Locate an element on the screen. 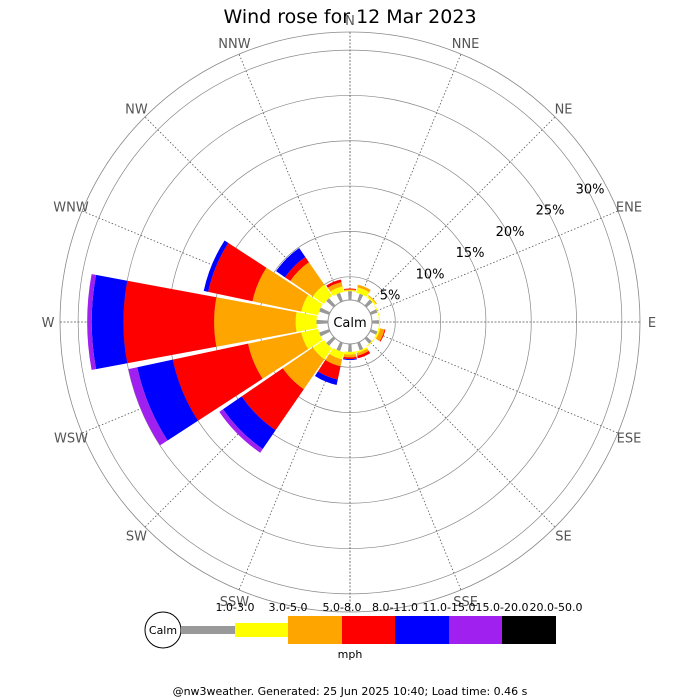 The image size is (700, 700). legend-label-5: 11.0-15.0 is located at coordinates (449, 607).